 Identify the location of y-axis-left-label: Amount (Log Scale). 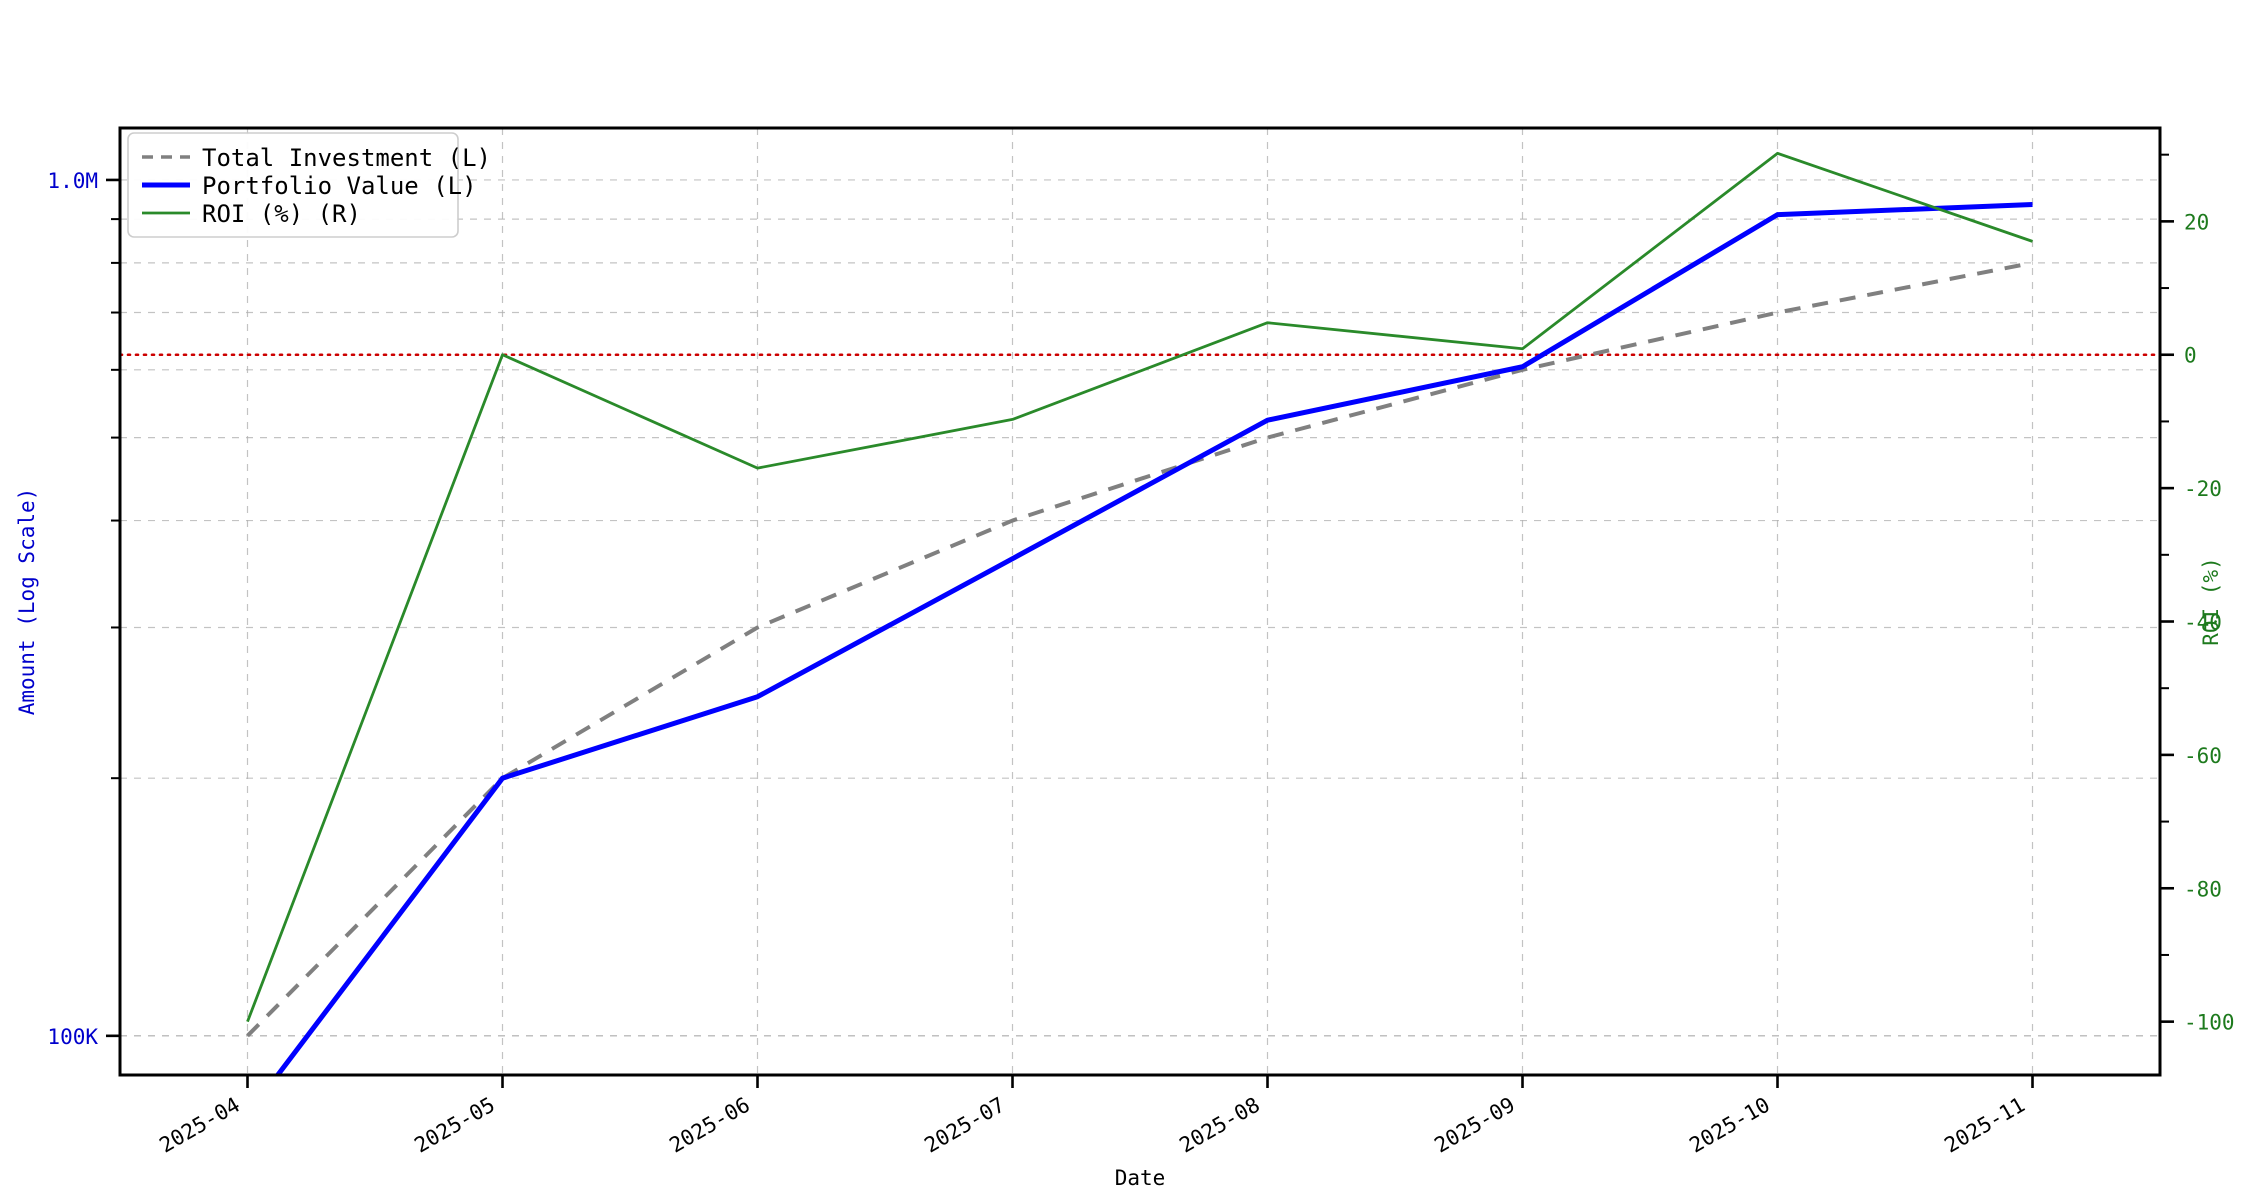
(27, 602).